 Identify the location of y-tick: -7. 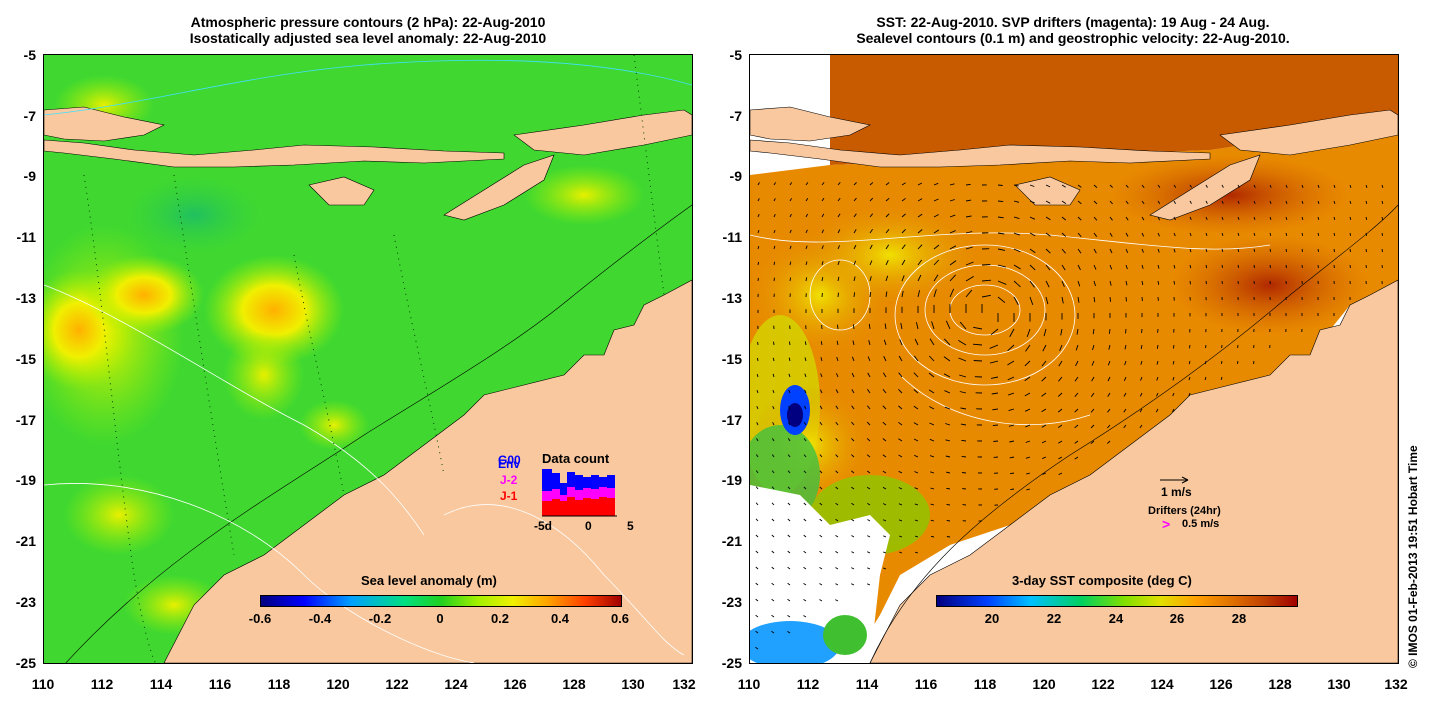
(735, 116).